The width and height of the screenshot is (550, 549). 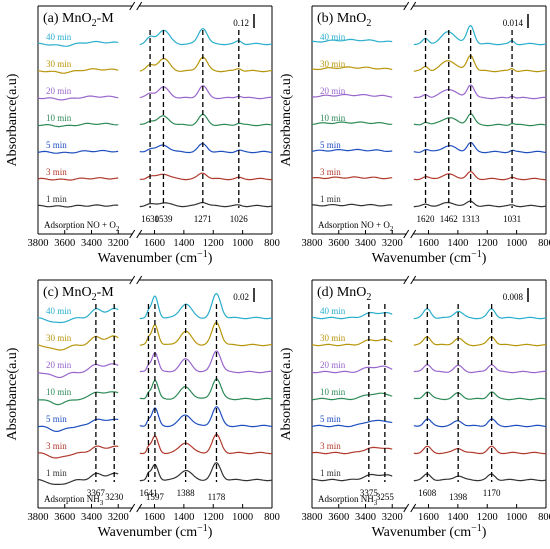 I want to click on scale-bar-label: 0.014, so click(x=513, y=23).